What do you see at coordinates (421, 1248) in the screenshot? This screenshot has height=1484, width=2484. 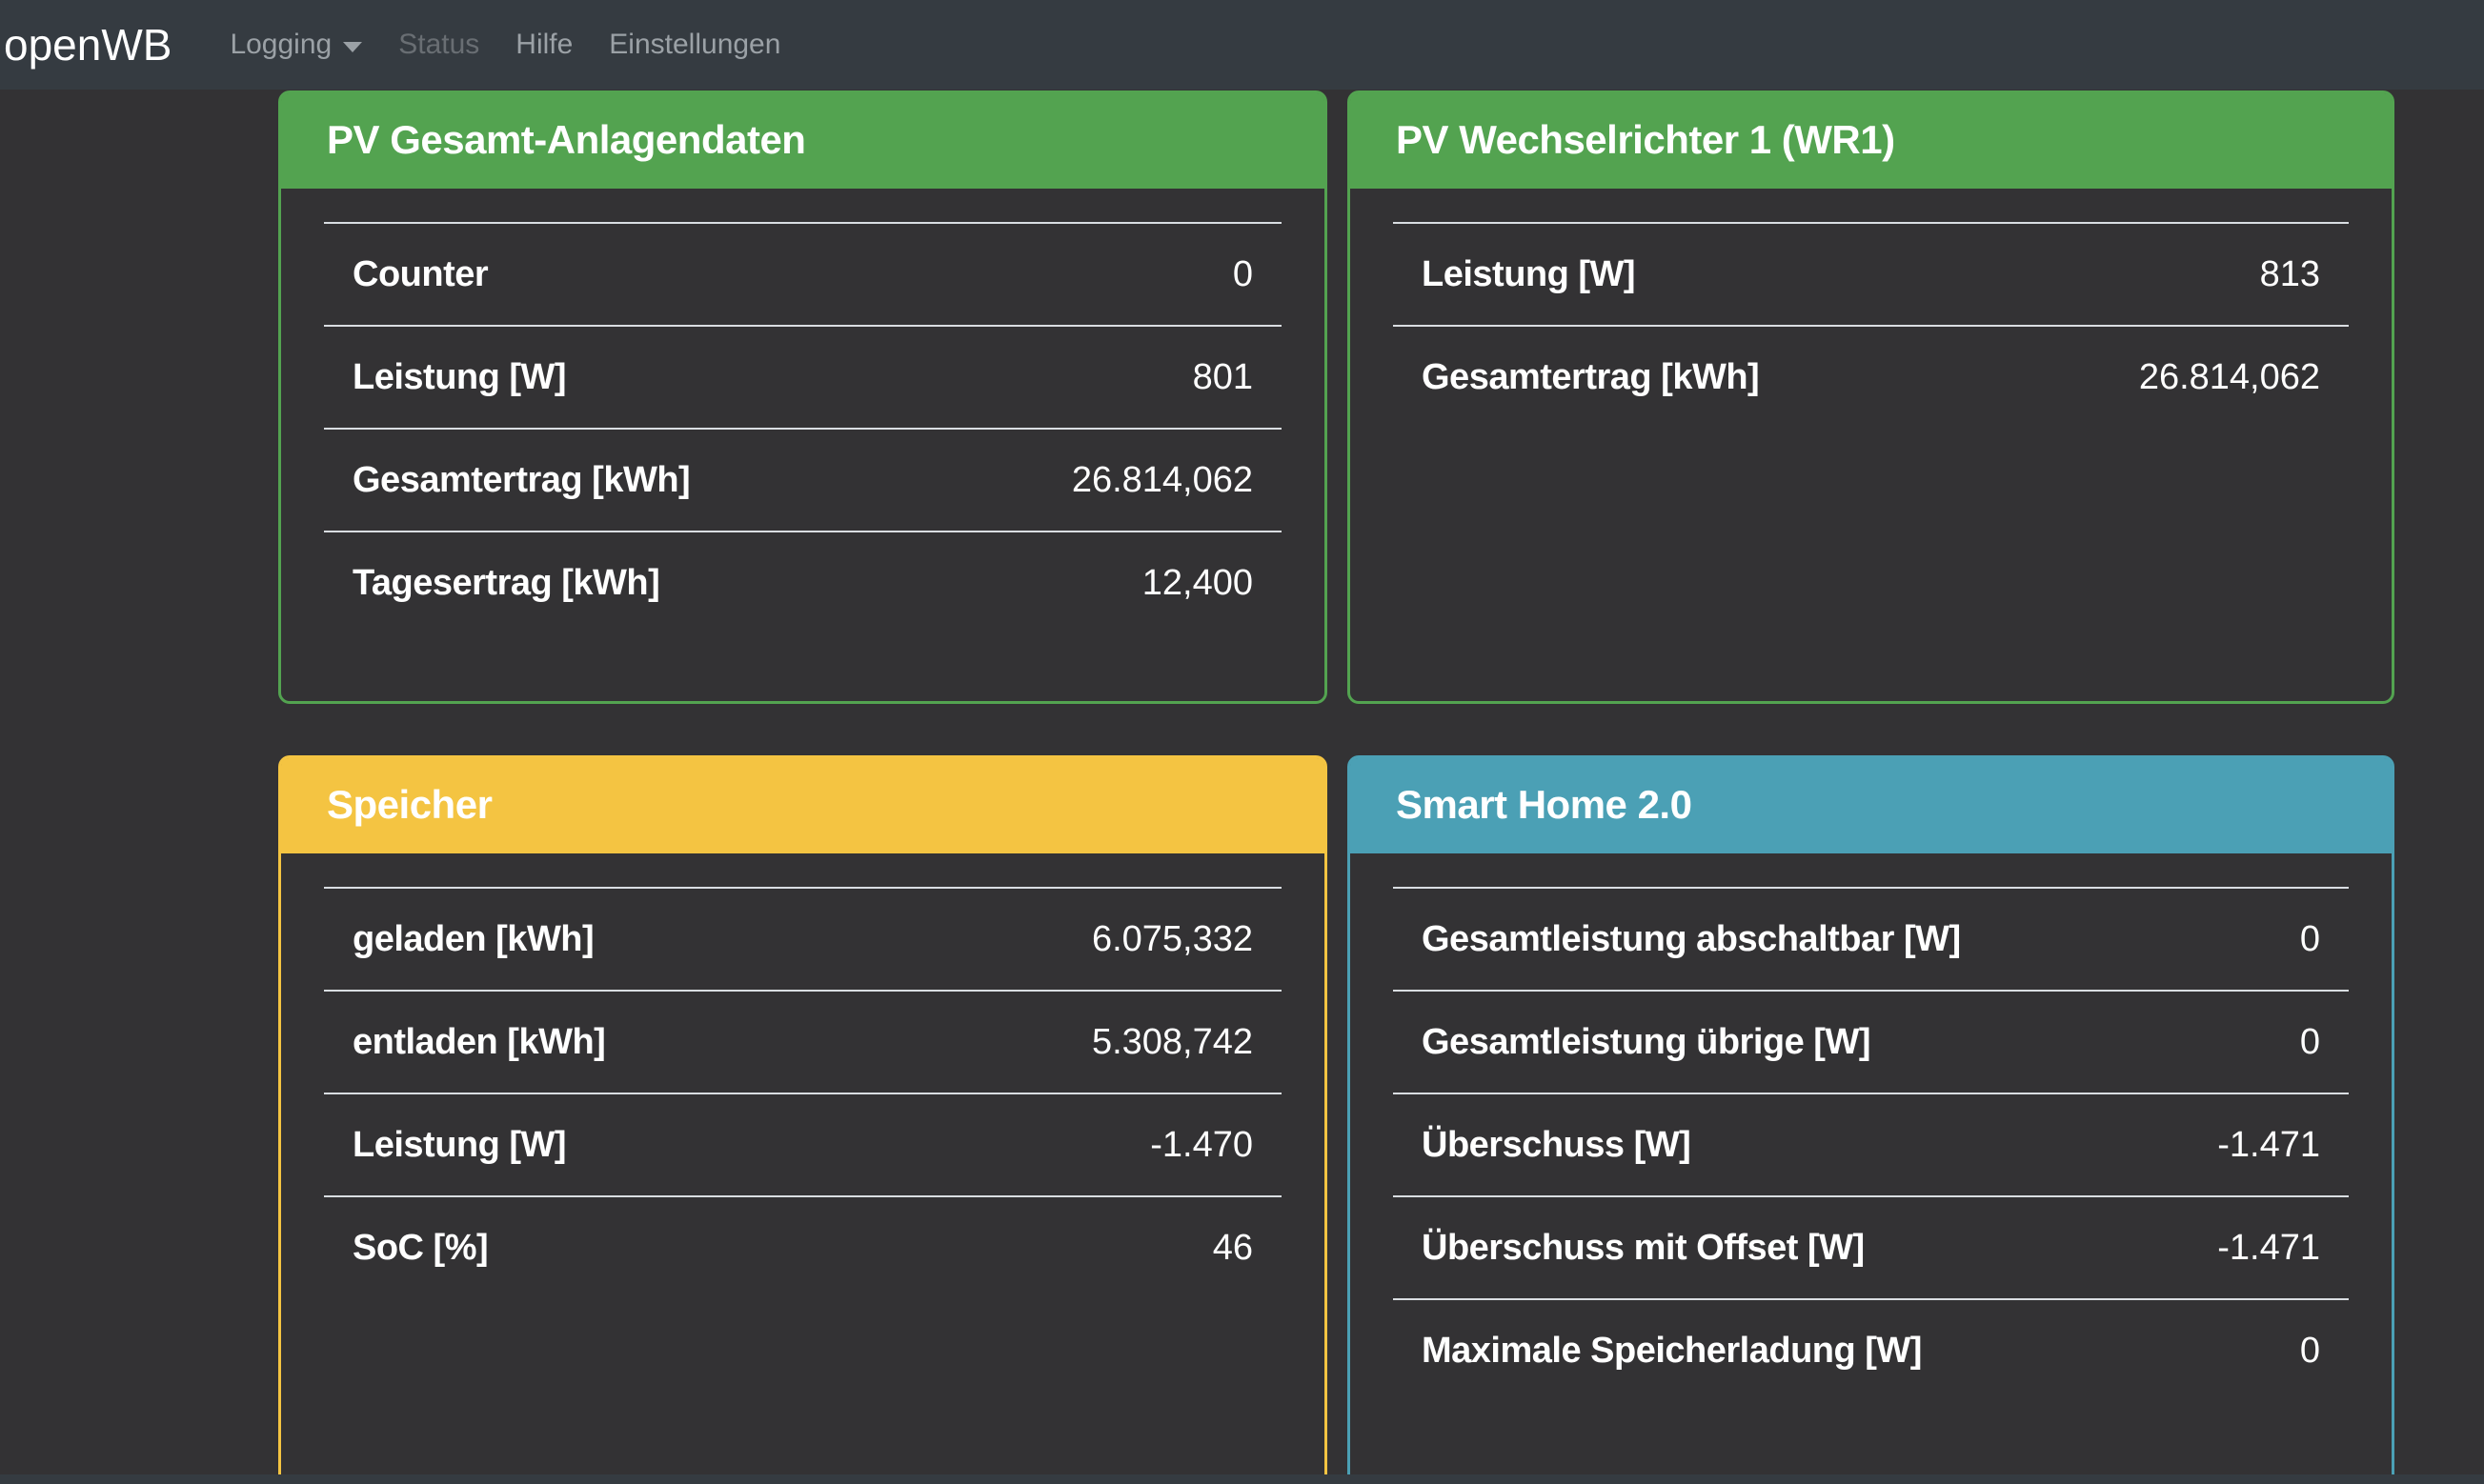 I see `row-label: SoC [%]` at bounding box center [421, 1248].